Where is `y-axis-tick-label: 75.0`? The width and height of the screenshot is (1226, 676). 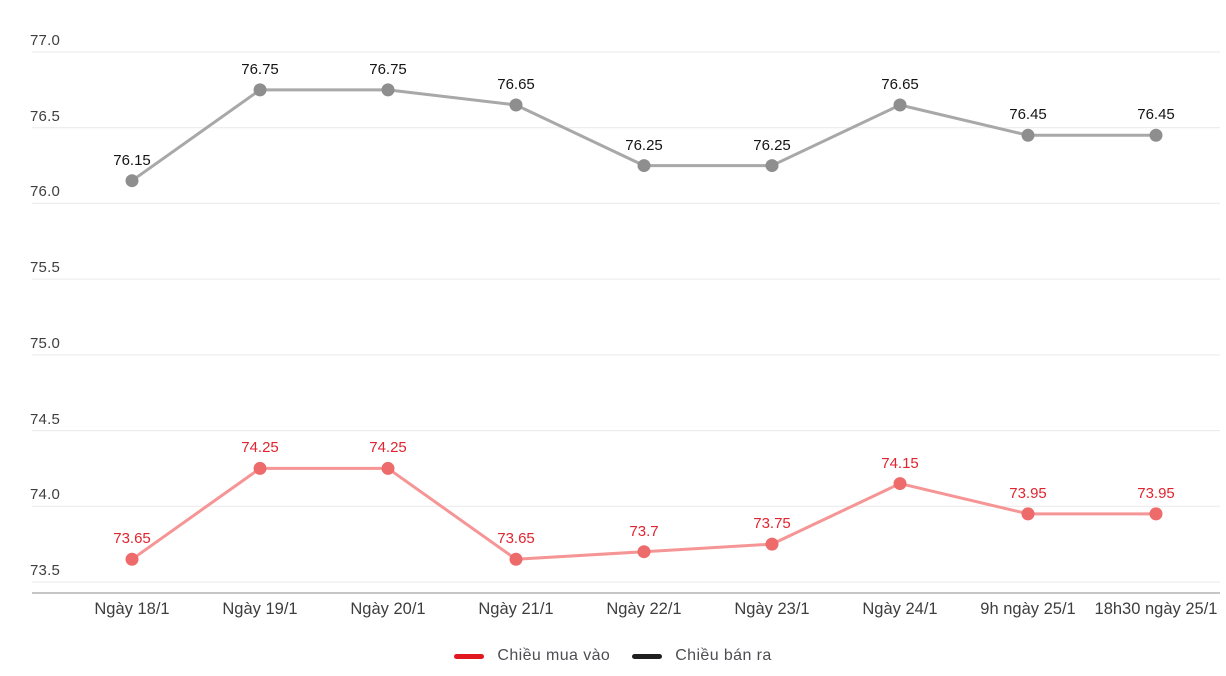
y-axis-tick-label: 75.0 is located at coordinates (45, 343).